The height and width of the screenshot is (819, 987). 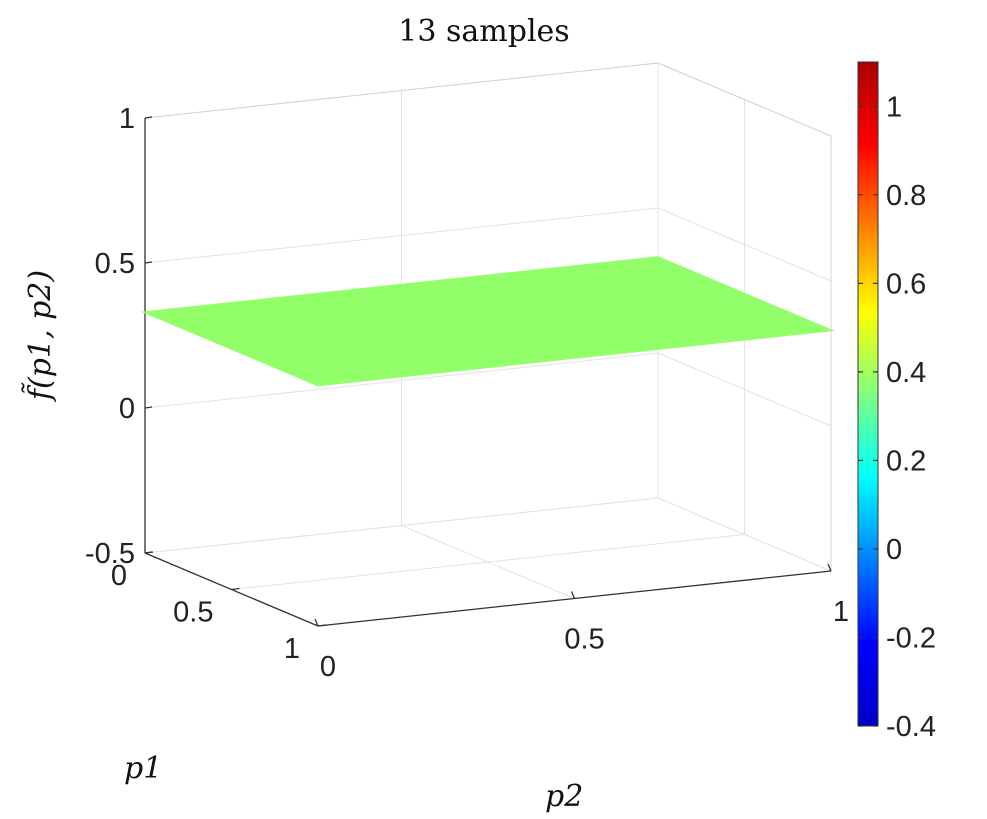 I want to click on z-tick-labels: -0.5 0 0.5 1, so click(x=110, y=336).